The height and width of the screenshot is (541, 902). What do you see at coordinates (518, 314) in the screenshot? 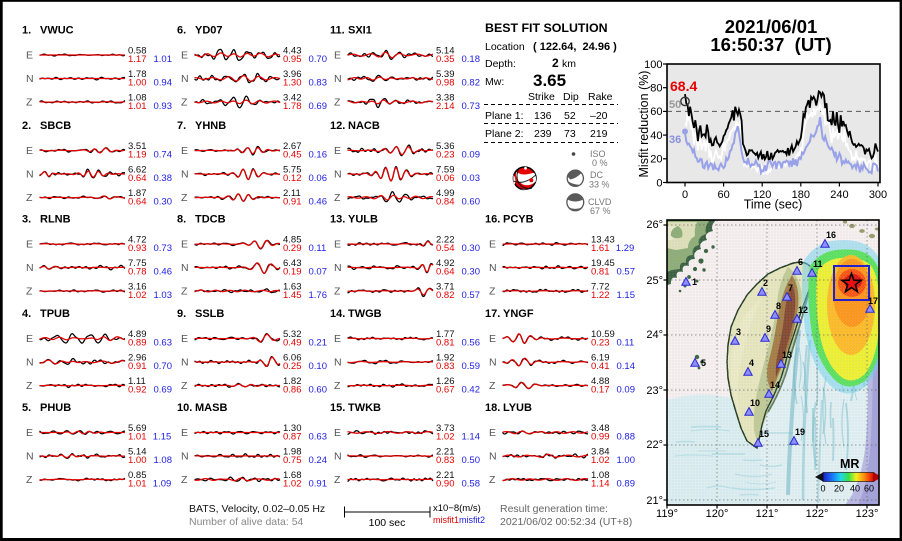
I see `svg-text: YNGF` at bounding box center [518, 314].